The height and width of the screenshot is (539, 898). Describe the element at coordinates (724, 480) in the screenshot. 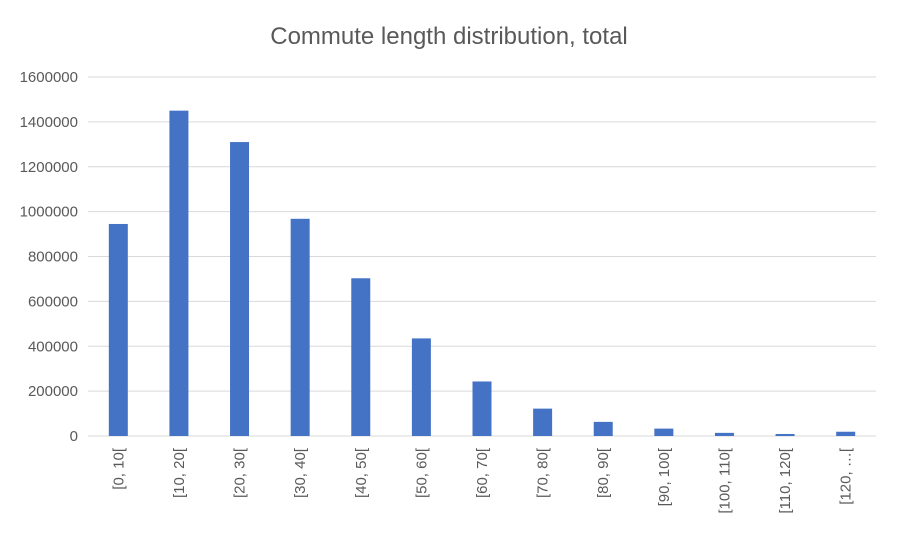

I see `x-tick-label: [100, 110[` at that location.